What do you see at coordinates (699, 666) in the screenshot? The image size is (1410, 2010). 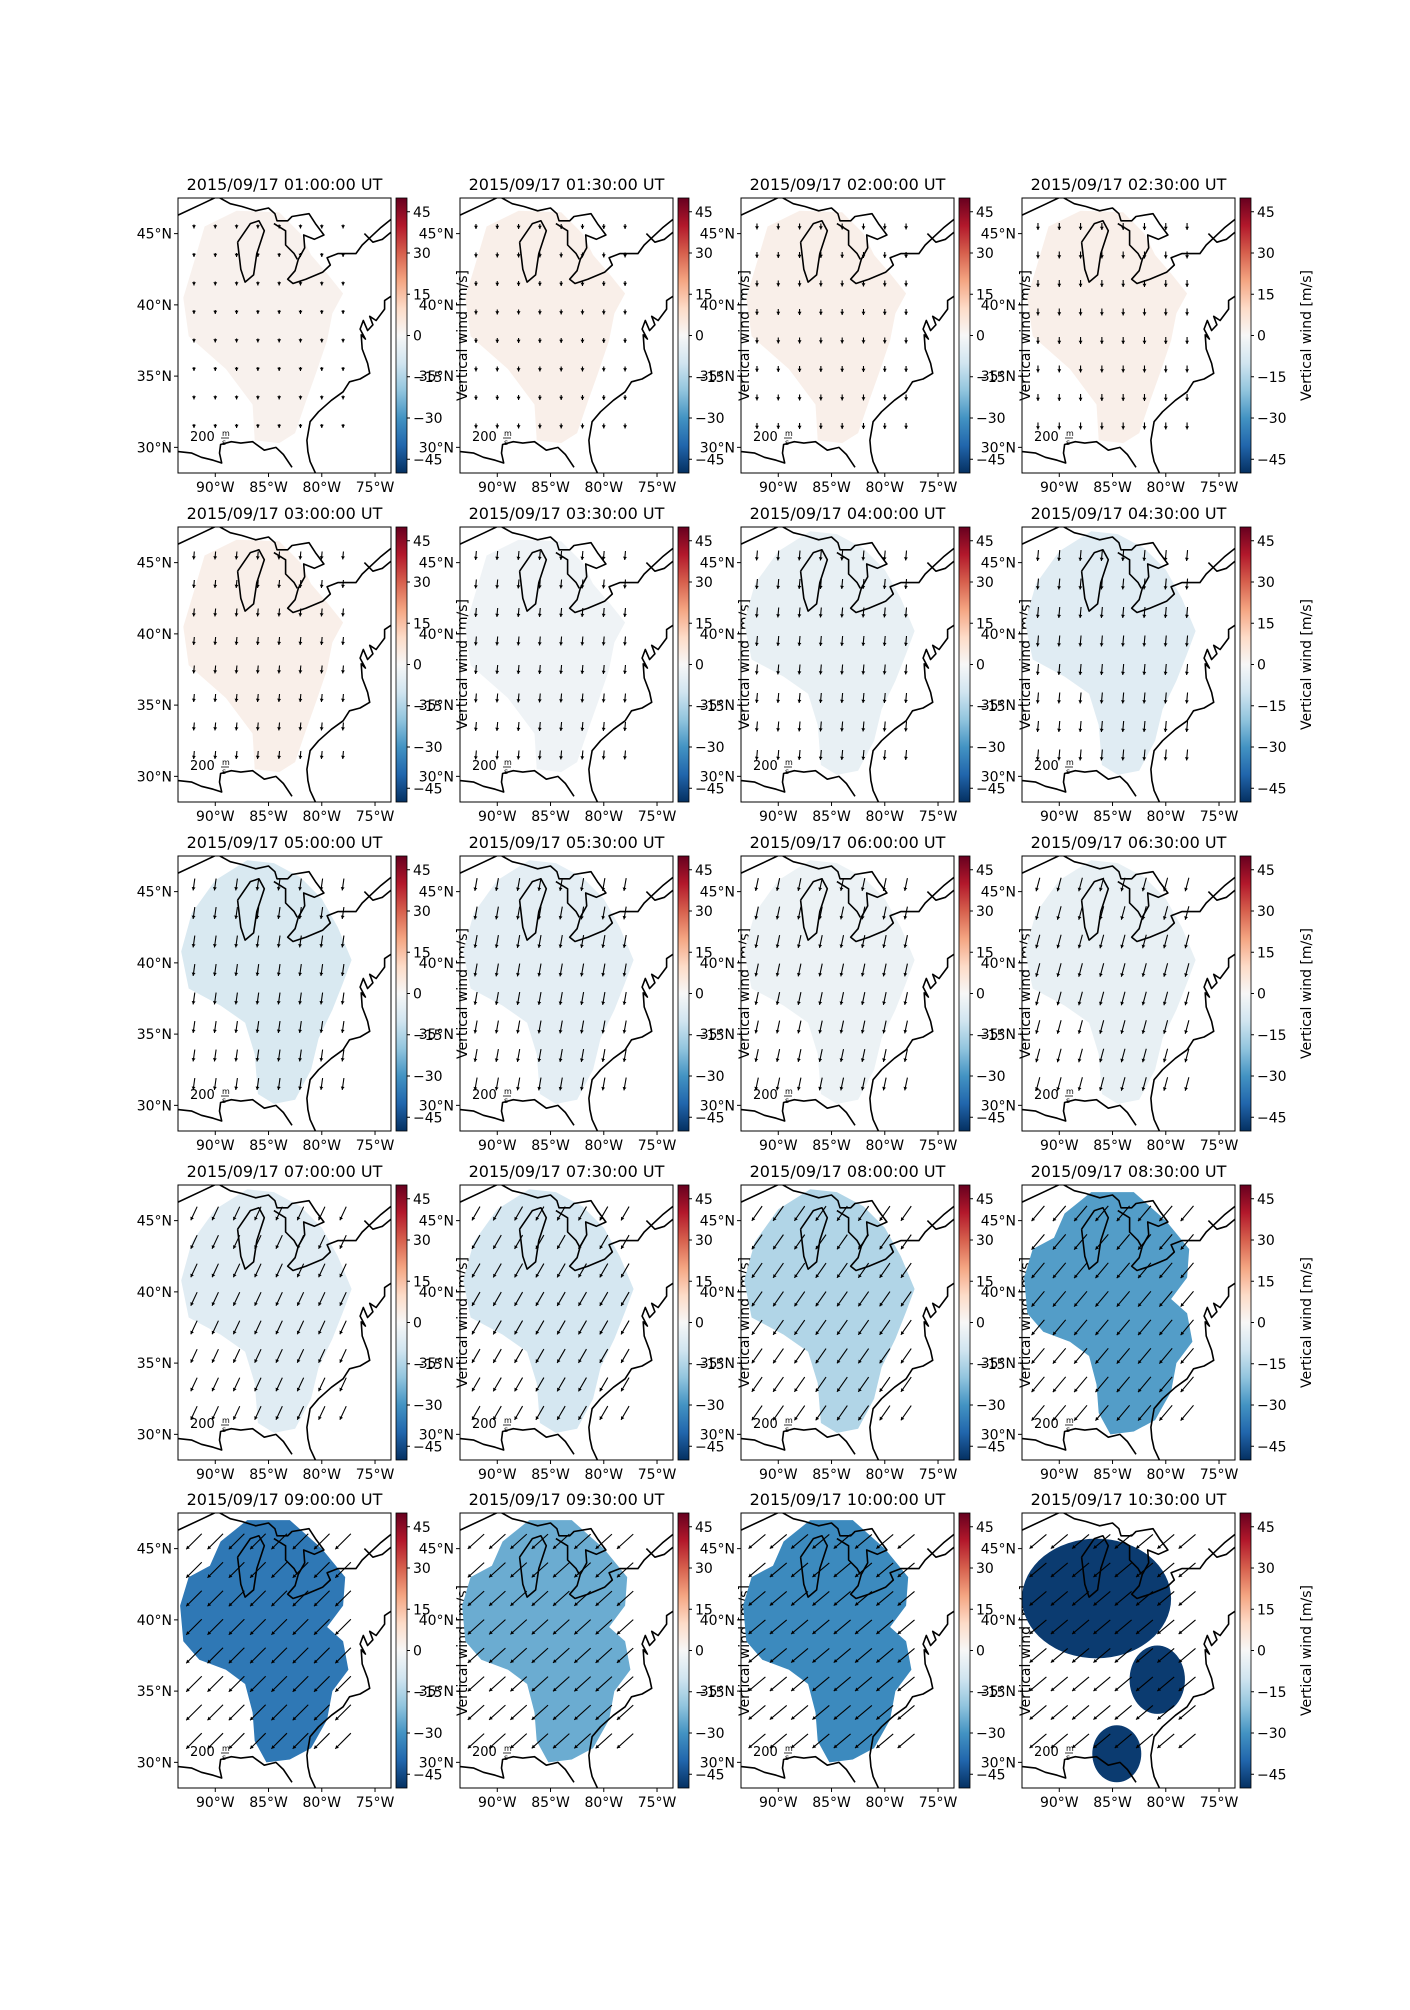 I see `colorbar-tick-label: 0` at bounding box center [699, 666].